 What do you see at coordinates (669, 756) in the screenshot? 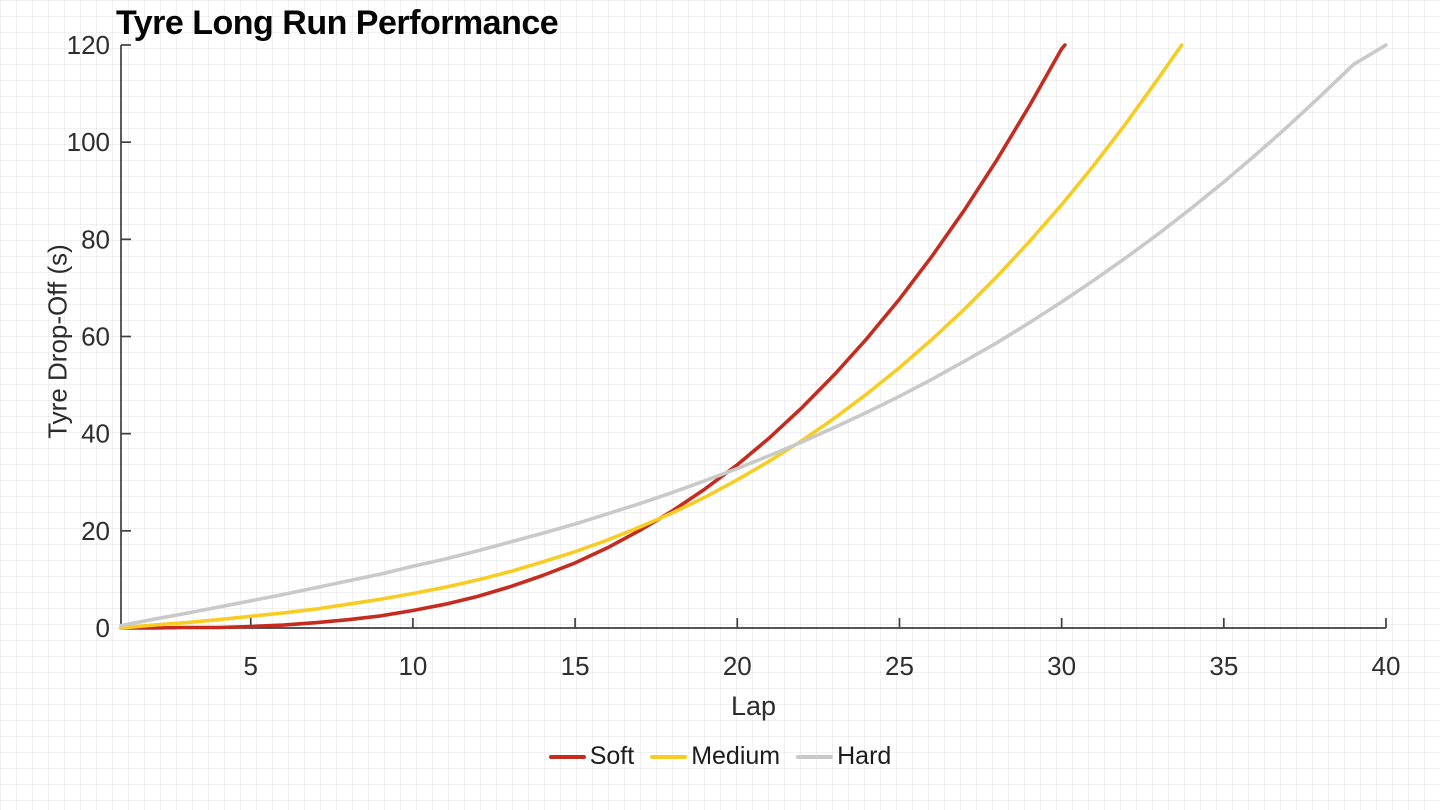
I see `legend-swatch-medium` at bounding box center [669, 756].